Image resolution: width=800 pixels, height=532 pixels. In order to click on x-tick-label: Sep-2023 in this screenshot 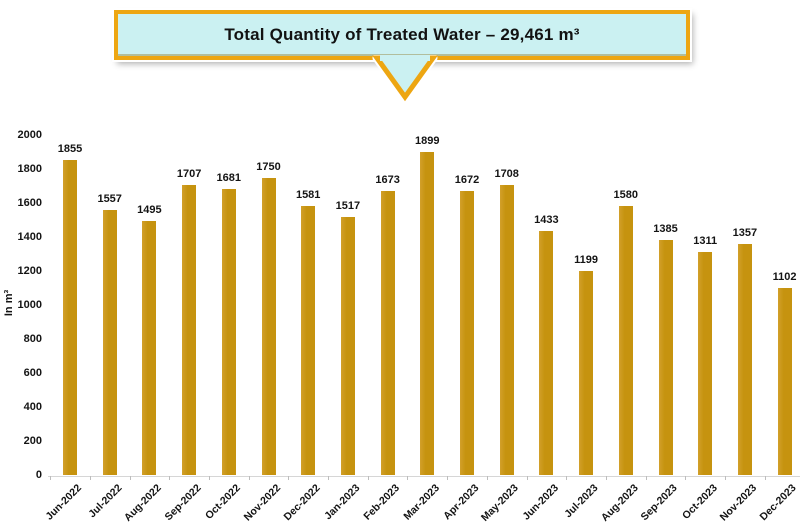, I will do `click(659, 503)`.